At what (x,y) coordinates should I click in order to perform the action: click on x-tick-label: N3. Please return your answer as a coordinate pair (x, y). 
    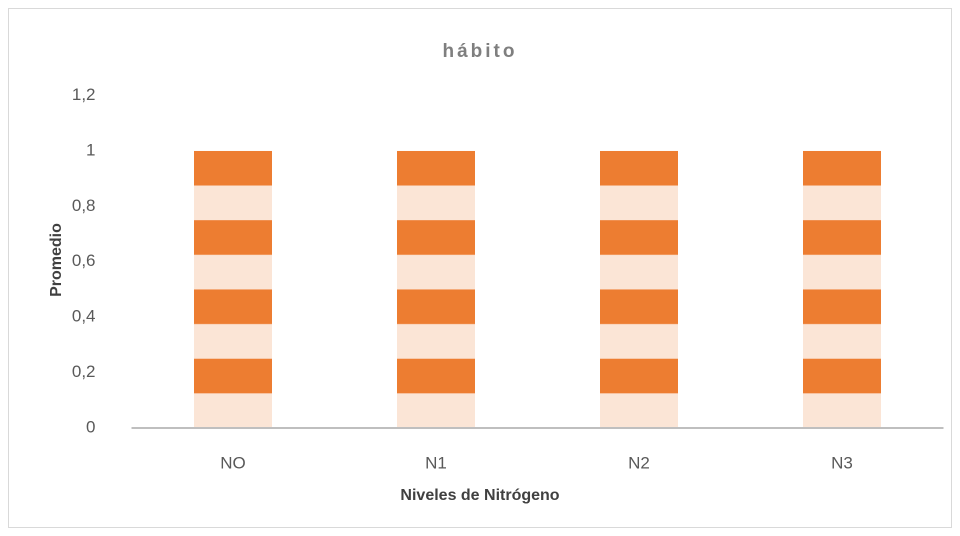
    Looking at the image, I should click on (842, 462).